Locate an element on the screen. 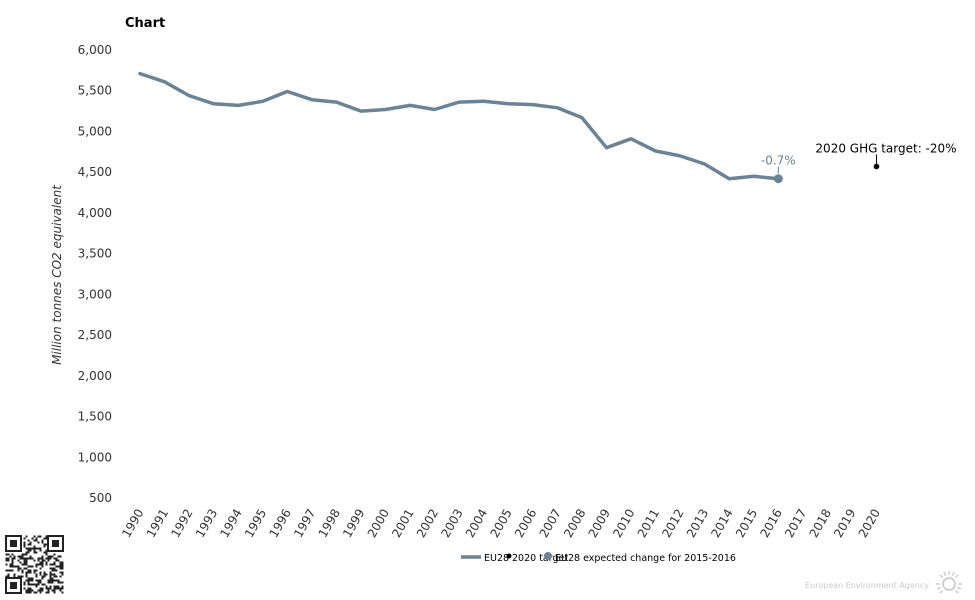  x-tick-label: 1990 is located at coordinates (132, 523).